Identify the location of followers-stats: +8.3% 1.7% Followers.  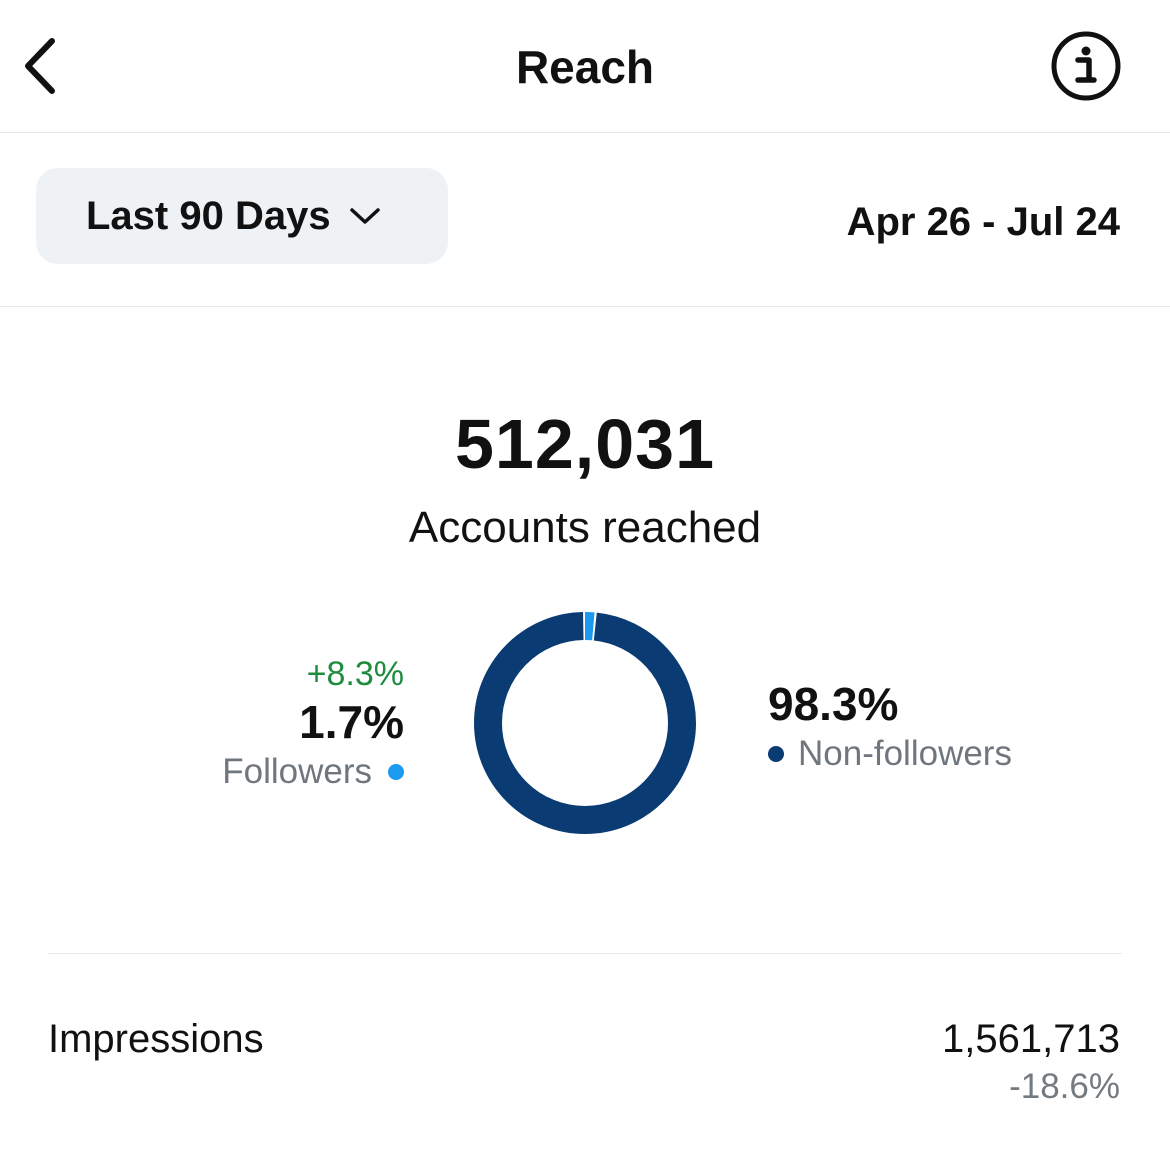
(313, 724).